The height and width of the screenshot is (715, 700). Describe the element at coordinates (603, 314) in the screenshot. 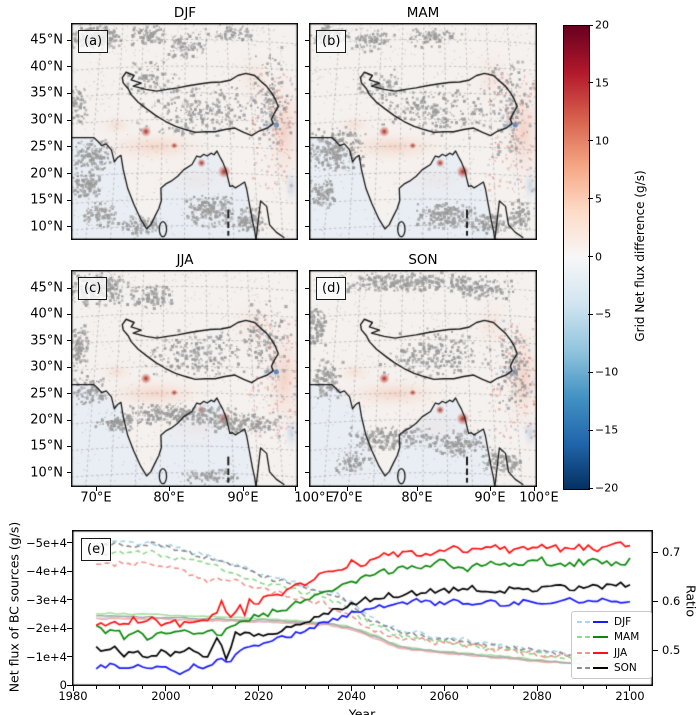

I see `colorbar-tick-label: −5` at that location.